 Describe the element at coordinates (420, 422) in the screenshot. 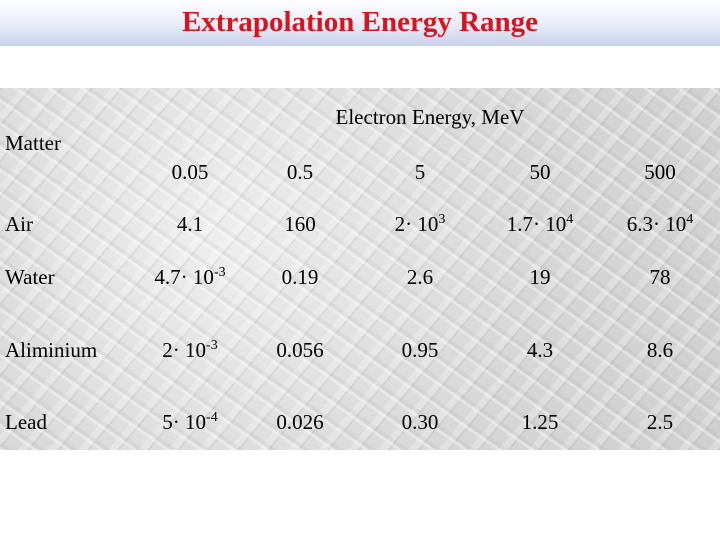

I see `cell: 0.30` at that location.